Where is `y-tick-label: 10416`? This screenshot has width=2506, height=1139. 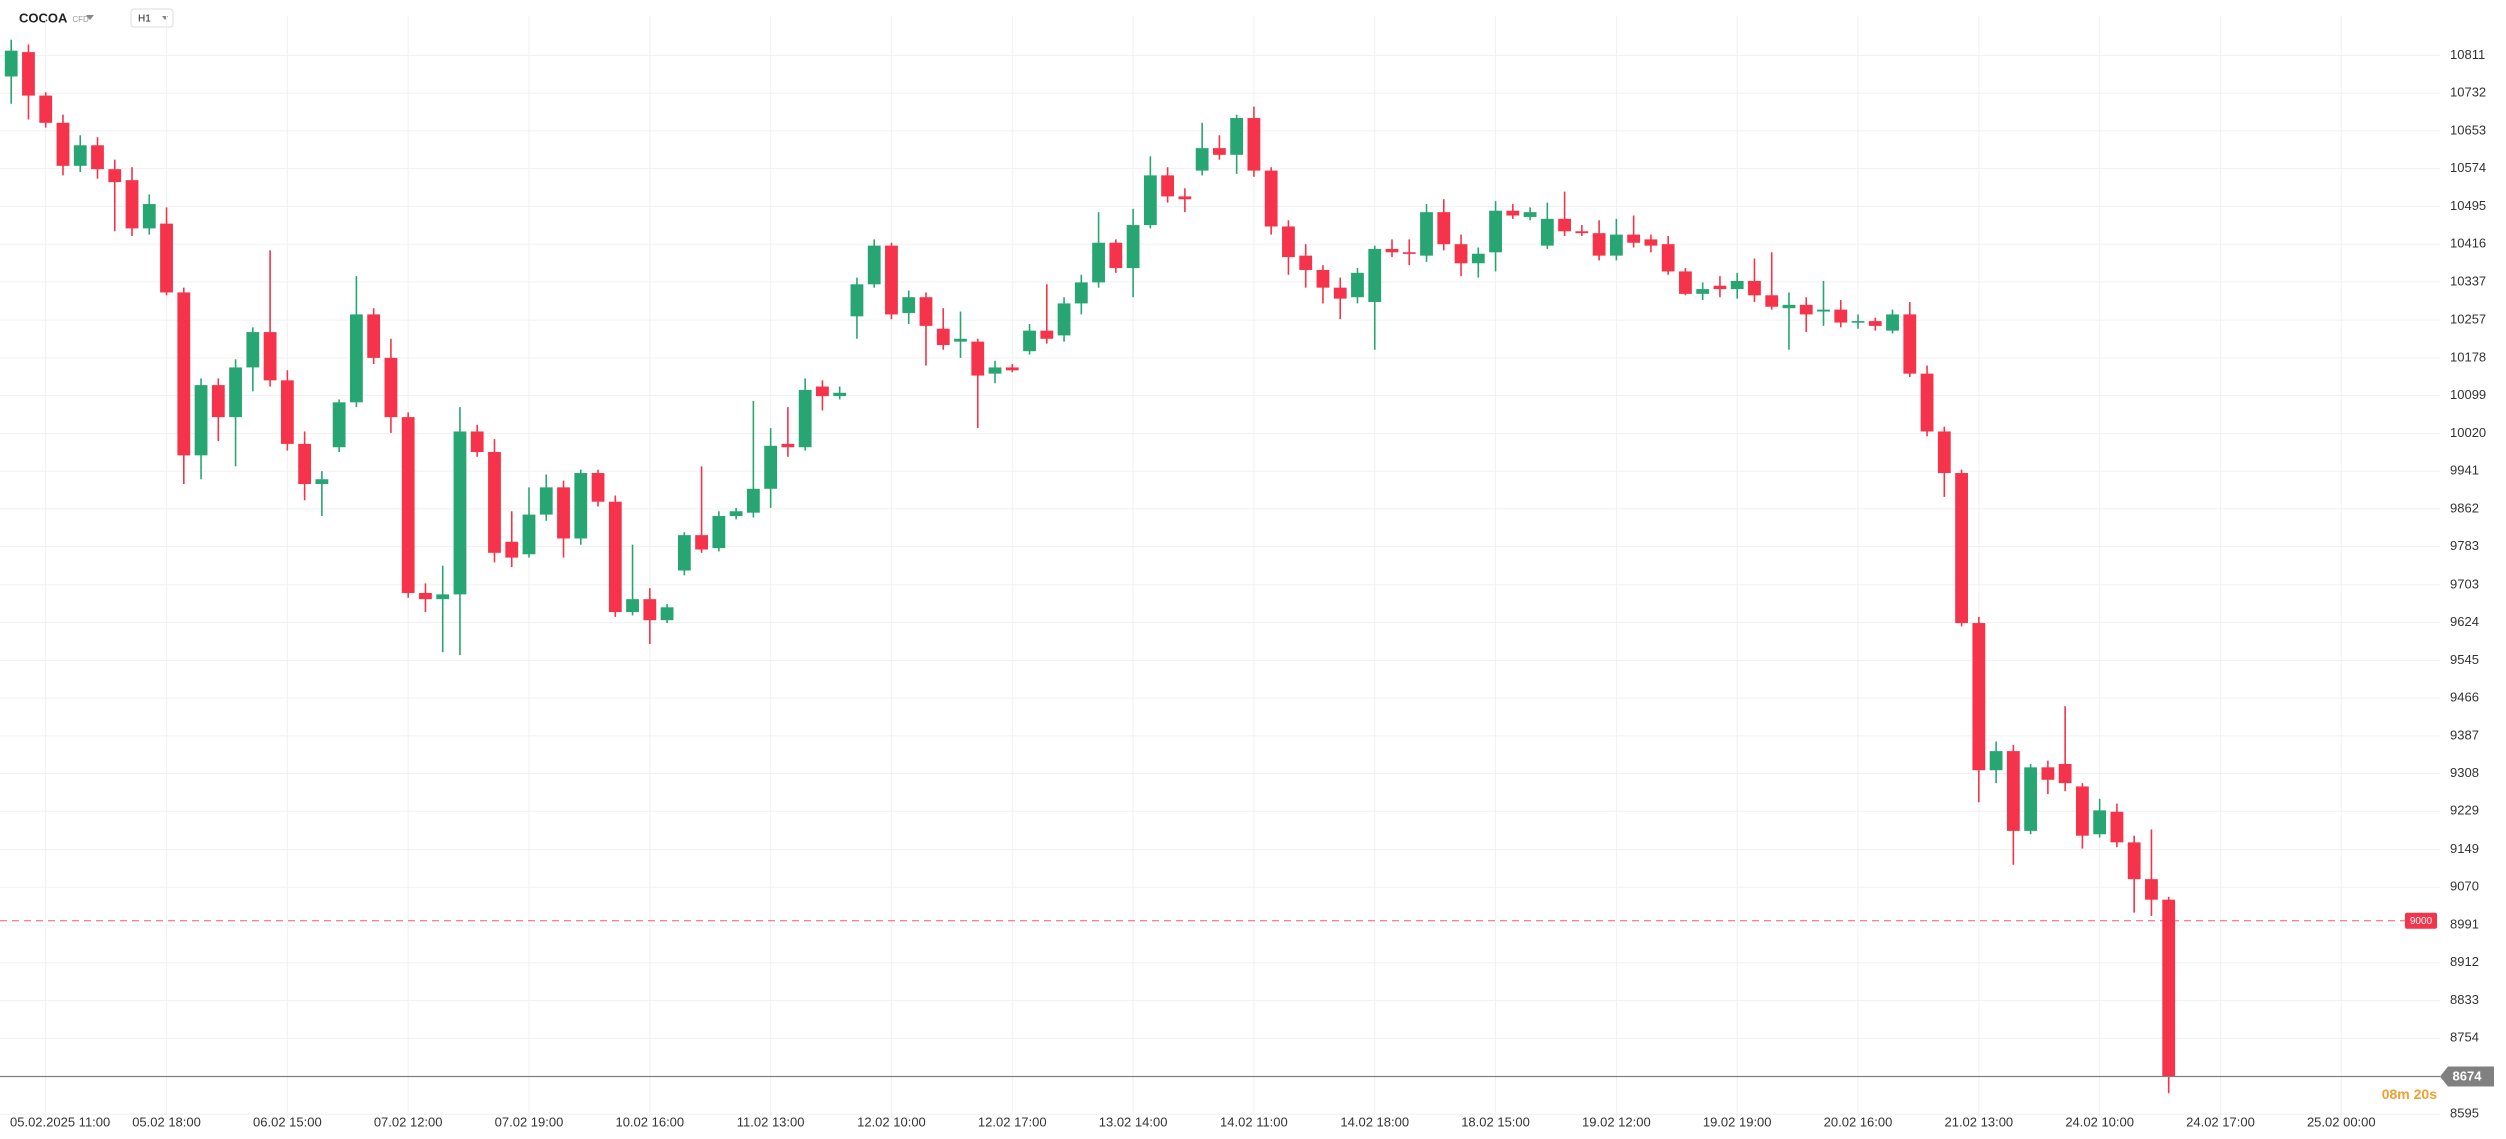
y-tick-label: 10416 is located at coordinates (2468, 243).